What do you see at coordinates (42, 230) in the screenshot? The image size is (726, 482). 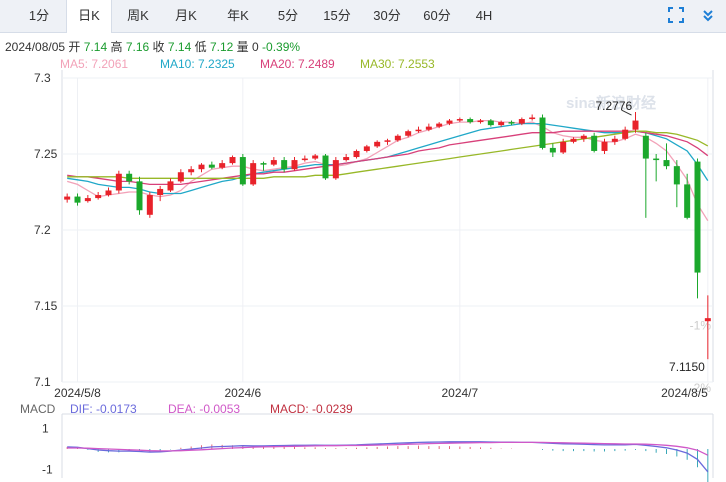 I see `y-tick-label: 7.2` at bounding box center [42, 230].